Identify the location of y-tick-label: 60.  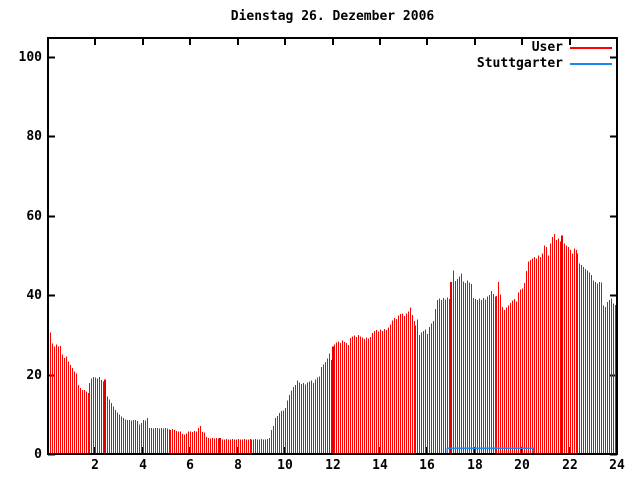
(34, 216).